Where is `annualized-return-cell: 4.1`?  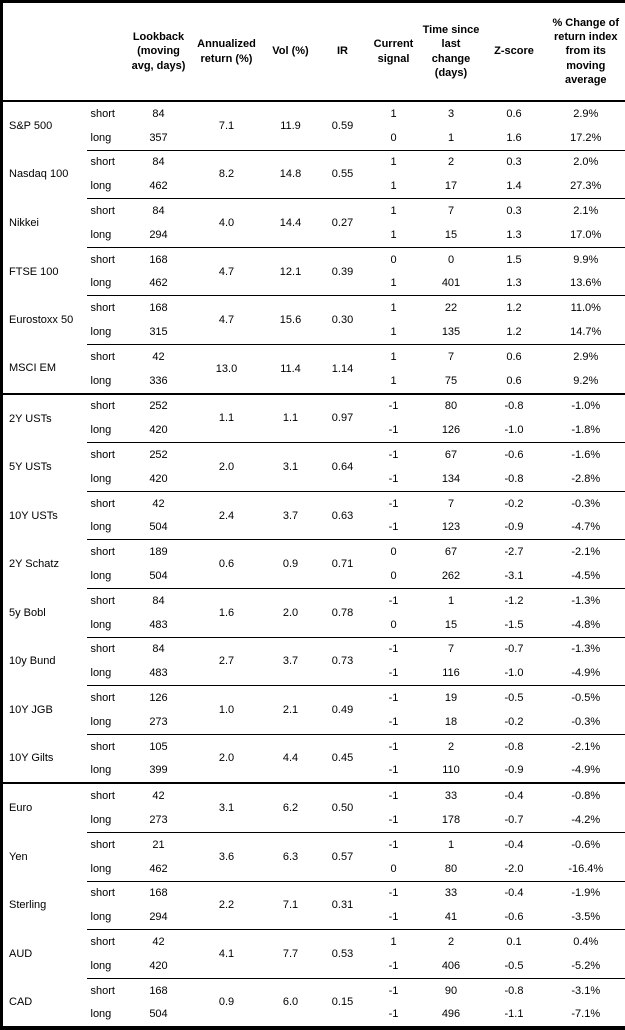 annualized-return-cell: 4.1 is located at coordinates (227, 954).